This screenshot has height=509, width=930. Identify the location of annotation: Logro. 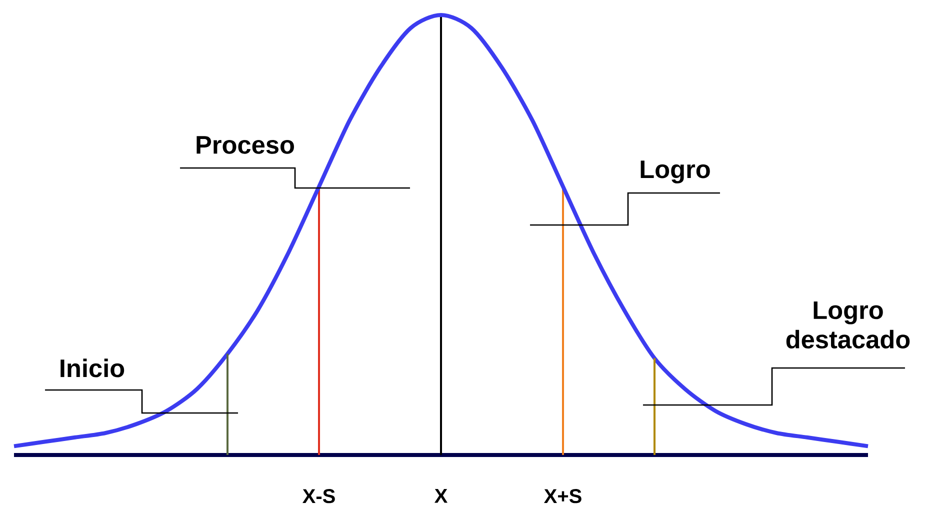
(675, 172).